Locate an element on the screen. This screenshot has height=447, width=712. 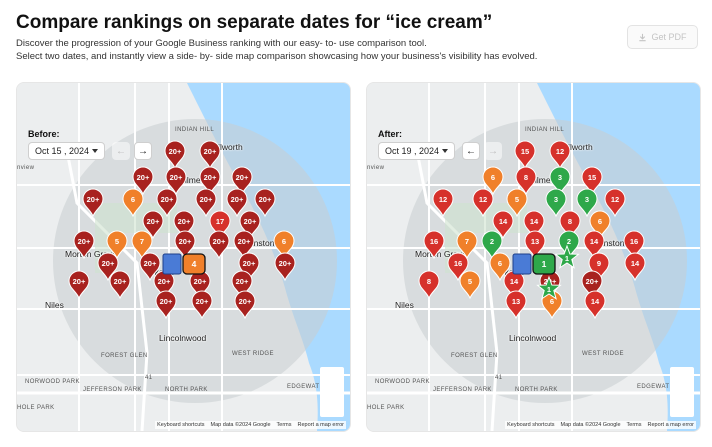
rank-pin: 9 is located at coordinates (599, 267).